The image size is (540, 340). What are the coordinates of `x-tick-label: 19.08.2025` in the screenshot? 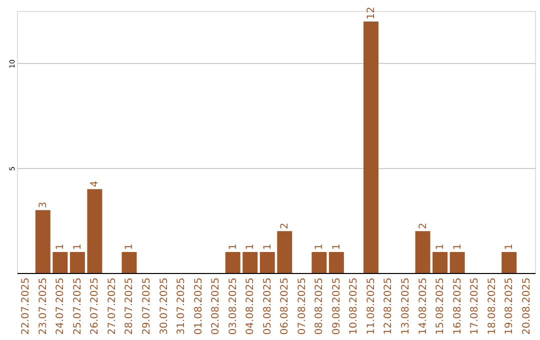 It's located at (510, 306).